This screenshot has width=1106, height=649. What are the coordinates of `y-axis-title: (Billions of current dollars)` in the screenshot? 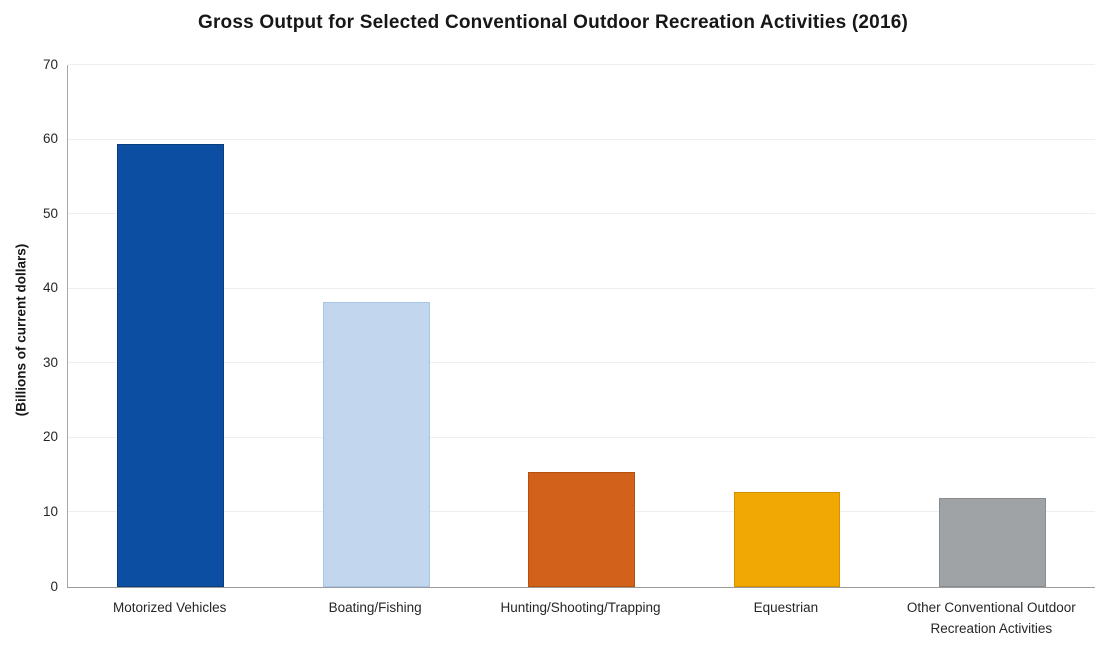 It's located at (21, 330).